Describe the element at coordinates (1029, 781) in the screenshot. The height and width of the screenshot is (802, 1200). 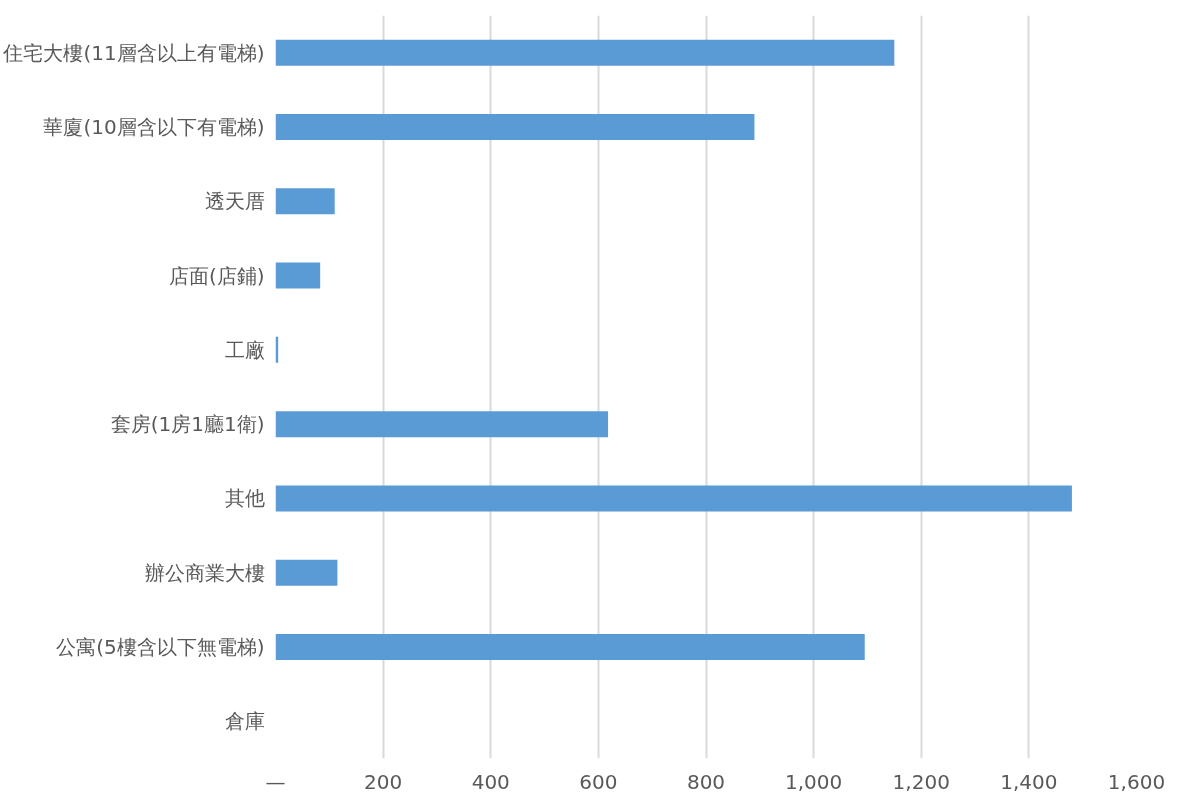
I see `x-tick-label: 1,400` at that location.